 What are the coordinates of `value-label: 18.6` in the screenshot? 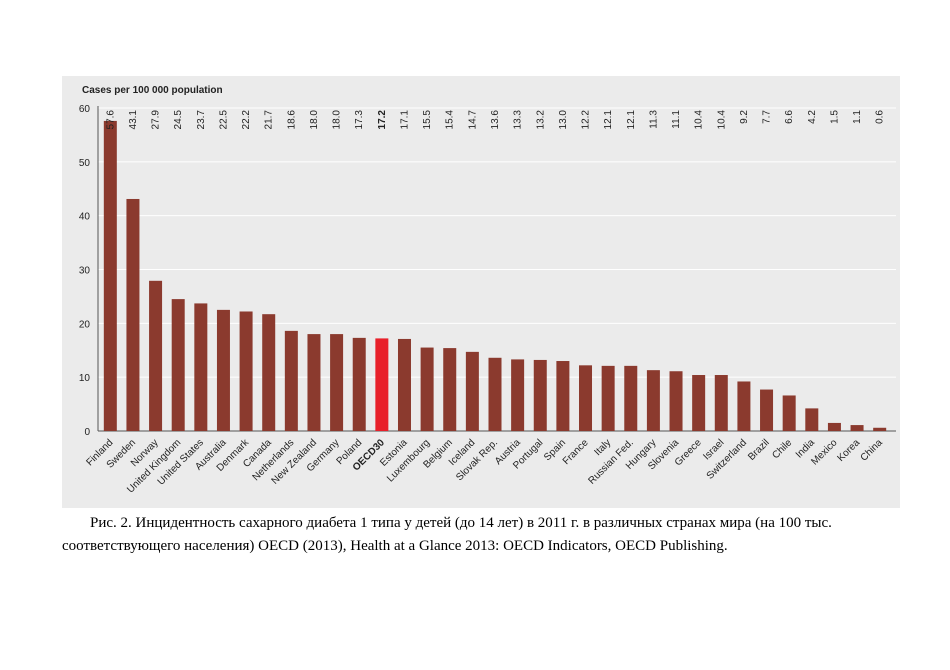 It's located at (291, 120).